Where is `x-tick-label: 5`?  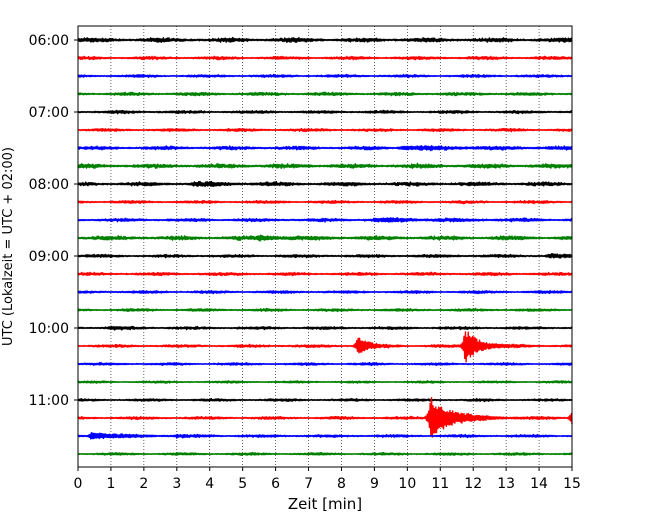 x-tick-label: 5 is located at coordinates (242, 484).